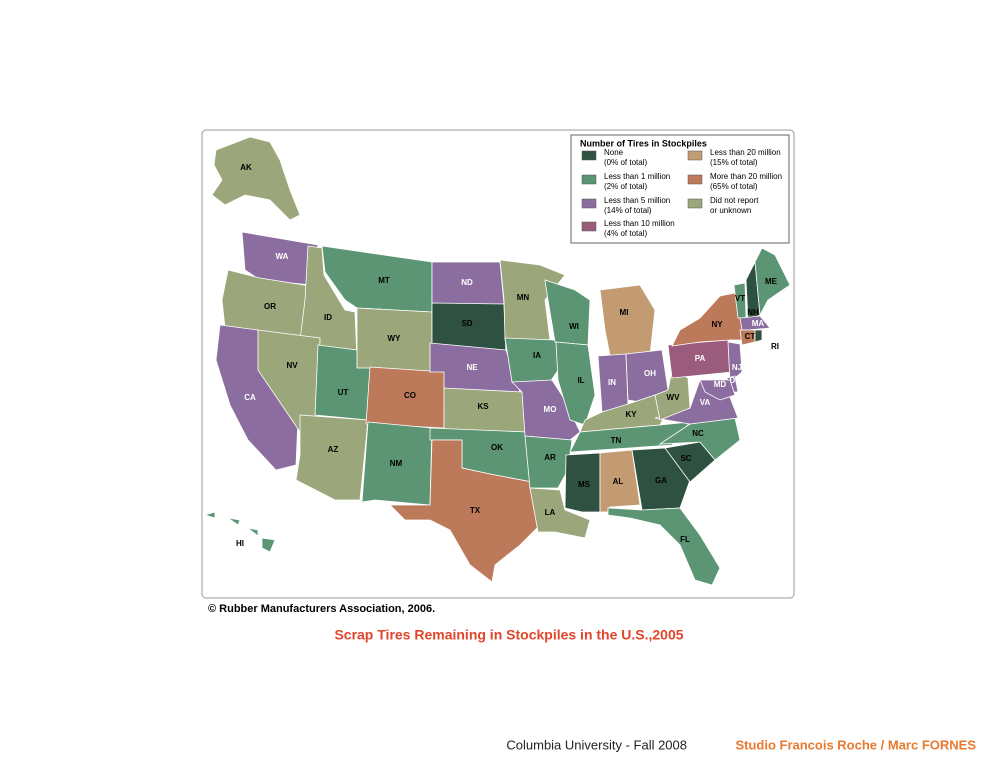 The width and height of the screenshot is (1000, 773). I want to click on state-label: MI, so click(624, 312).